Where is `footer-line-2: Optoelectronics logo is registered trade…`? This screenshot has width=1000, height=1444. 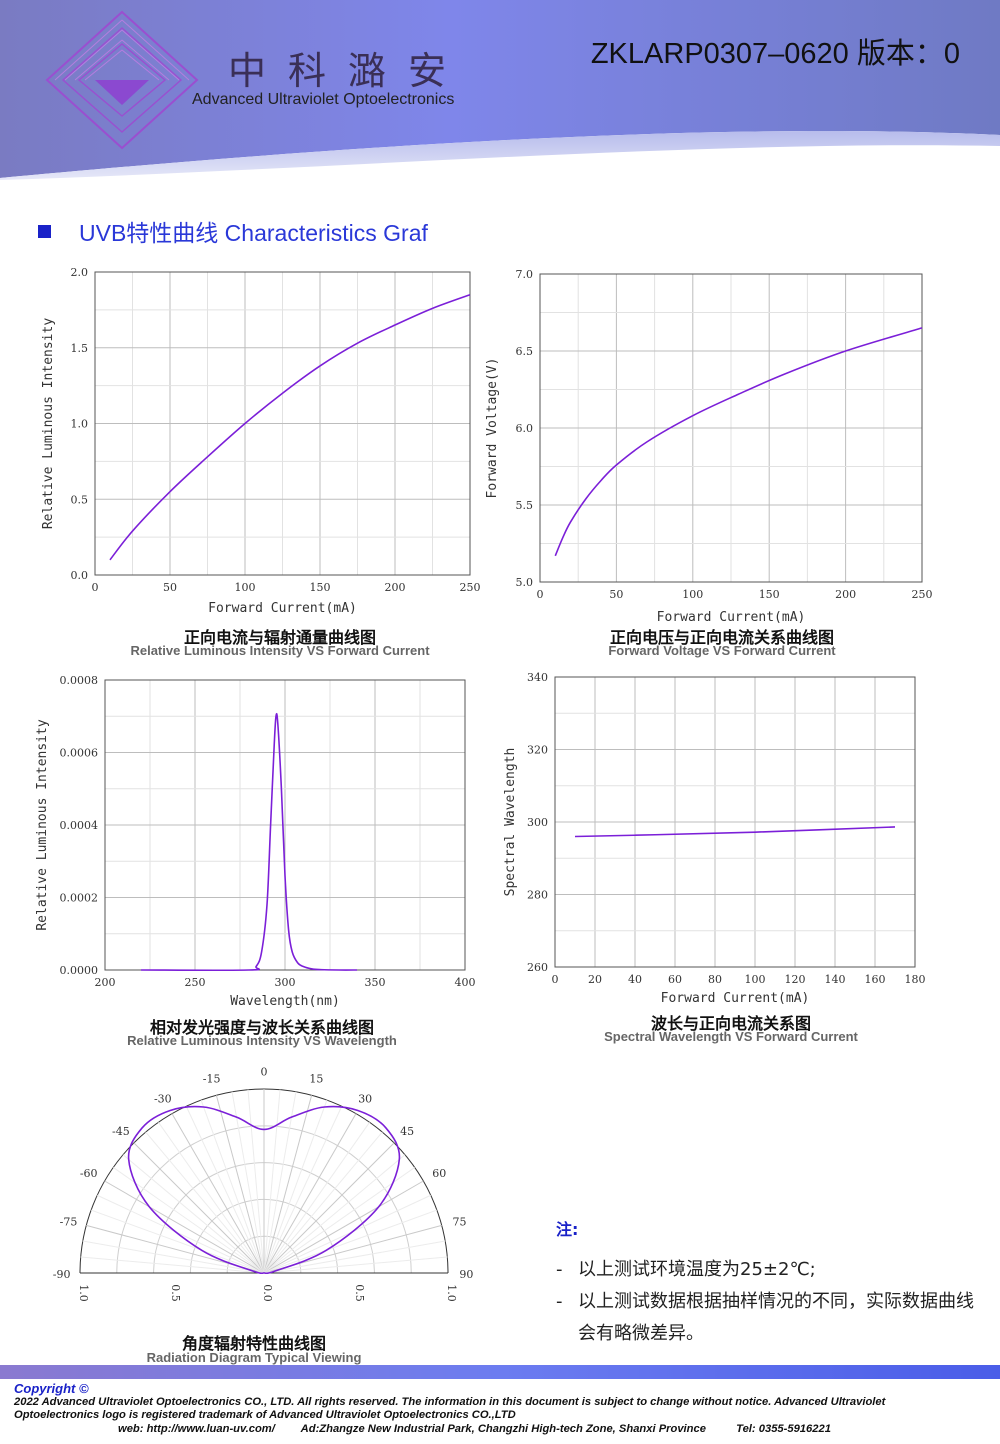
footer-line-2: Optoelectronics logo is registered trade… is located at coordinates (265, 1415).